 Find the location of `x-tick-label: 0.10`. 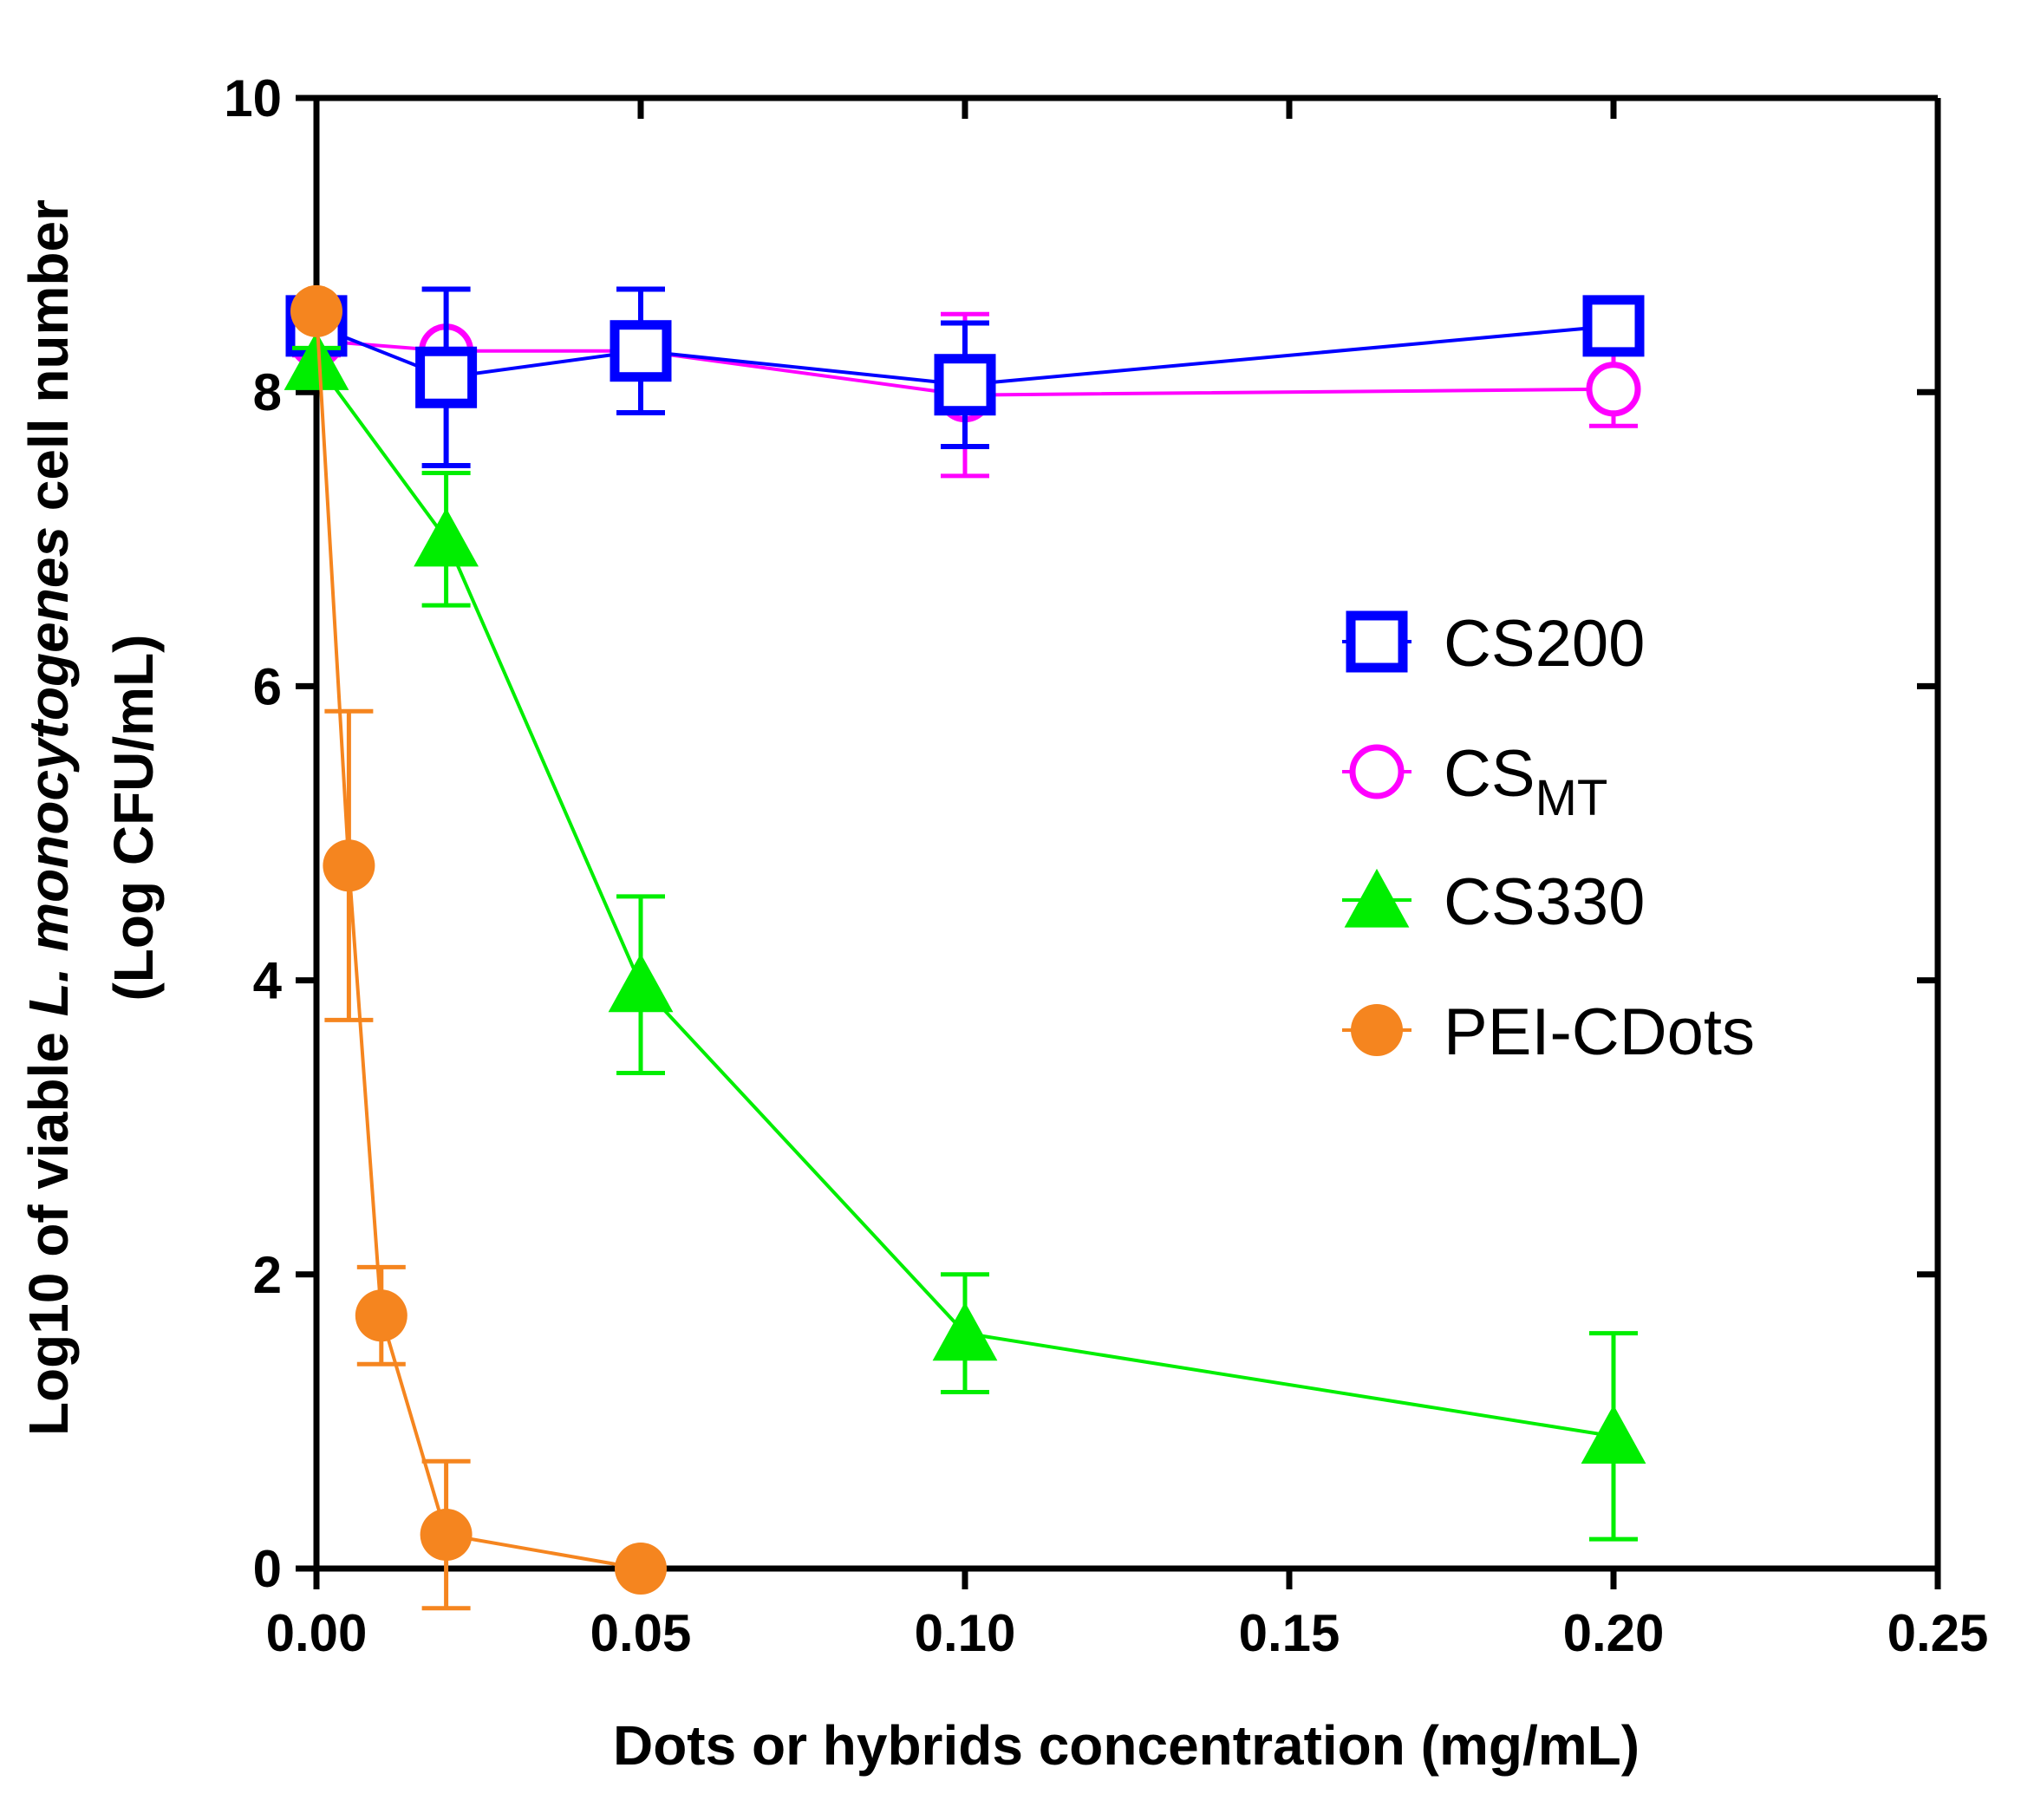

x-tick-label: 0.10 is located at coordinates (965, 1633).